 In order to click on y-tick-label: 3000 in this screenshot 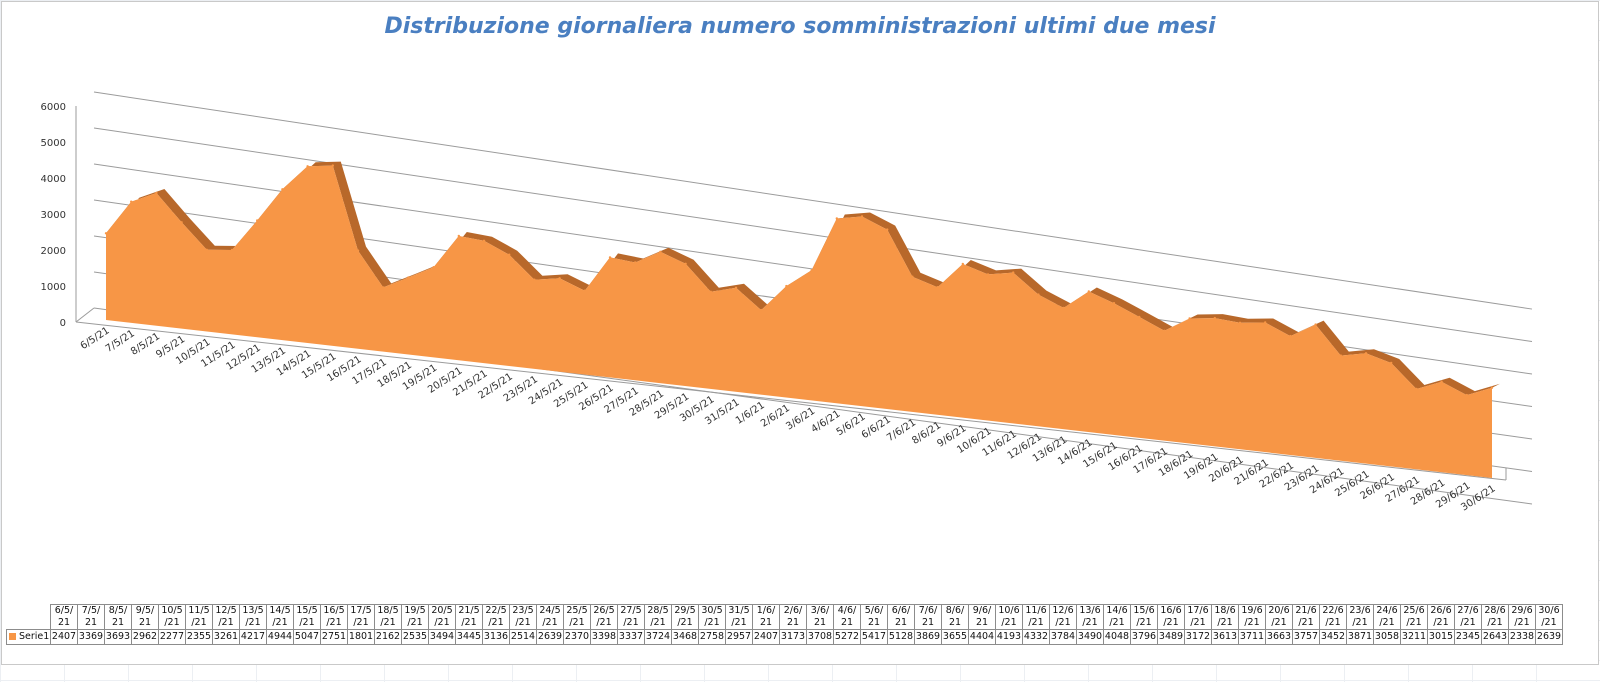, I will do `click(53, 215)`.